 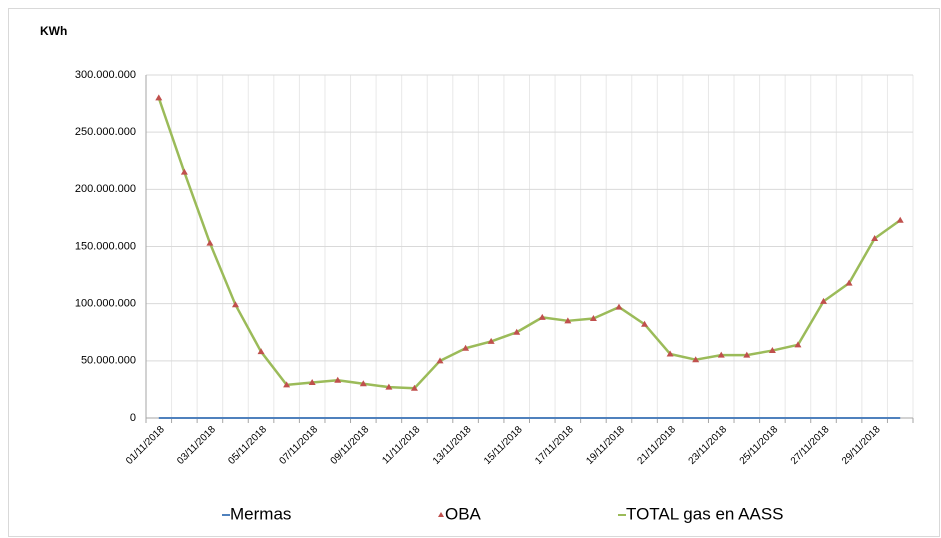 I want to click on y-tick-label: 100.000.000, so click(x=105, y=304).